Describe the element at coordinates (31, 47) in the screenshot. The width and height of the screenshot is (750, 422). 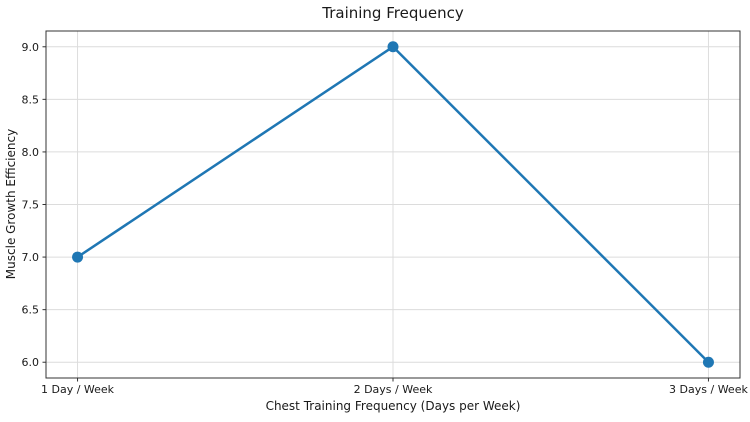
I see `y-tick-label: 9.0` at that location.